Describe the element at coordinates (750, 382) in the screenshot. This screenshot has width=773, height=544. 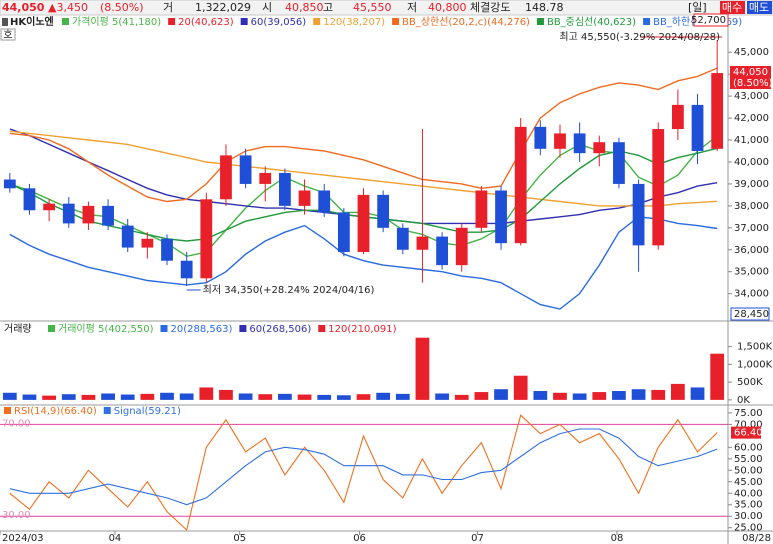
I see `y-tick-label: 500K` at that location.